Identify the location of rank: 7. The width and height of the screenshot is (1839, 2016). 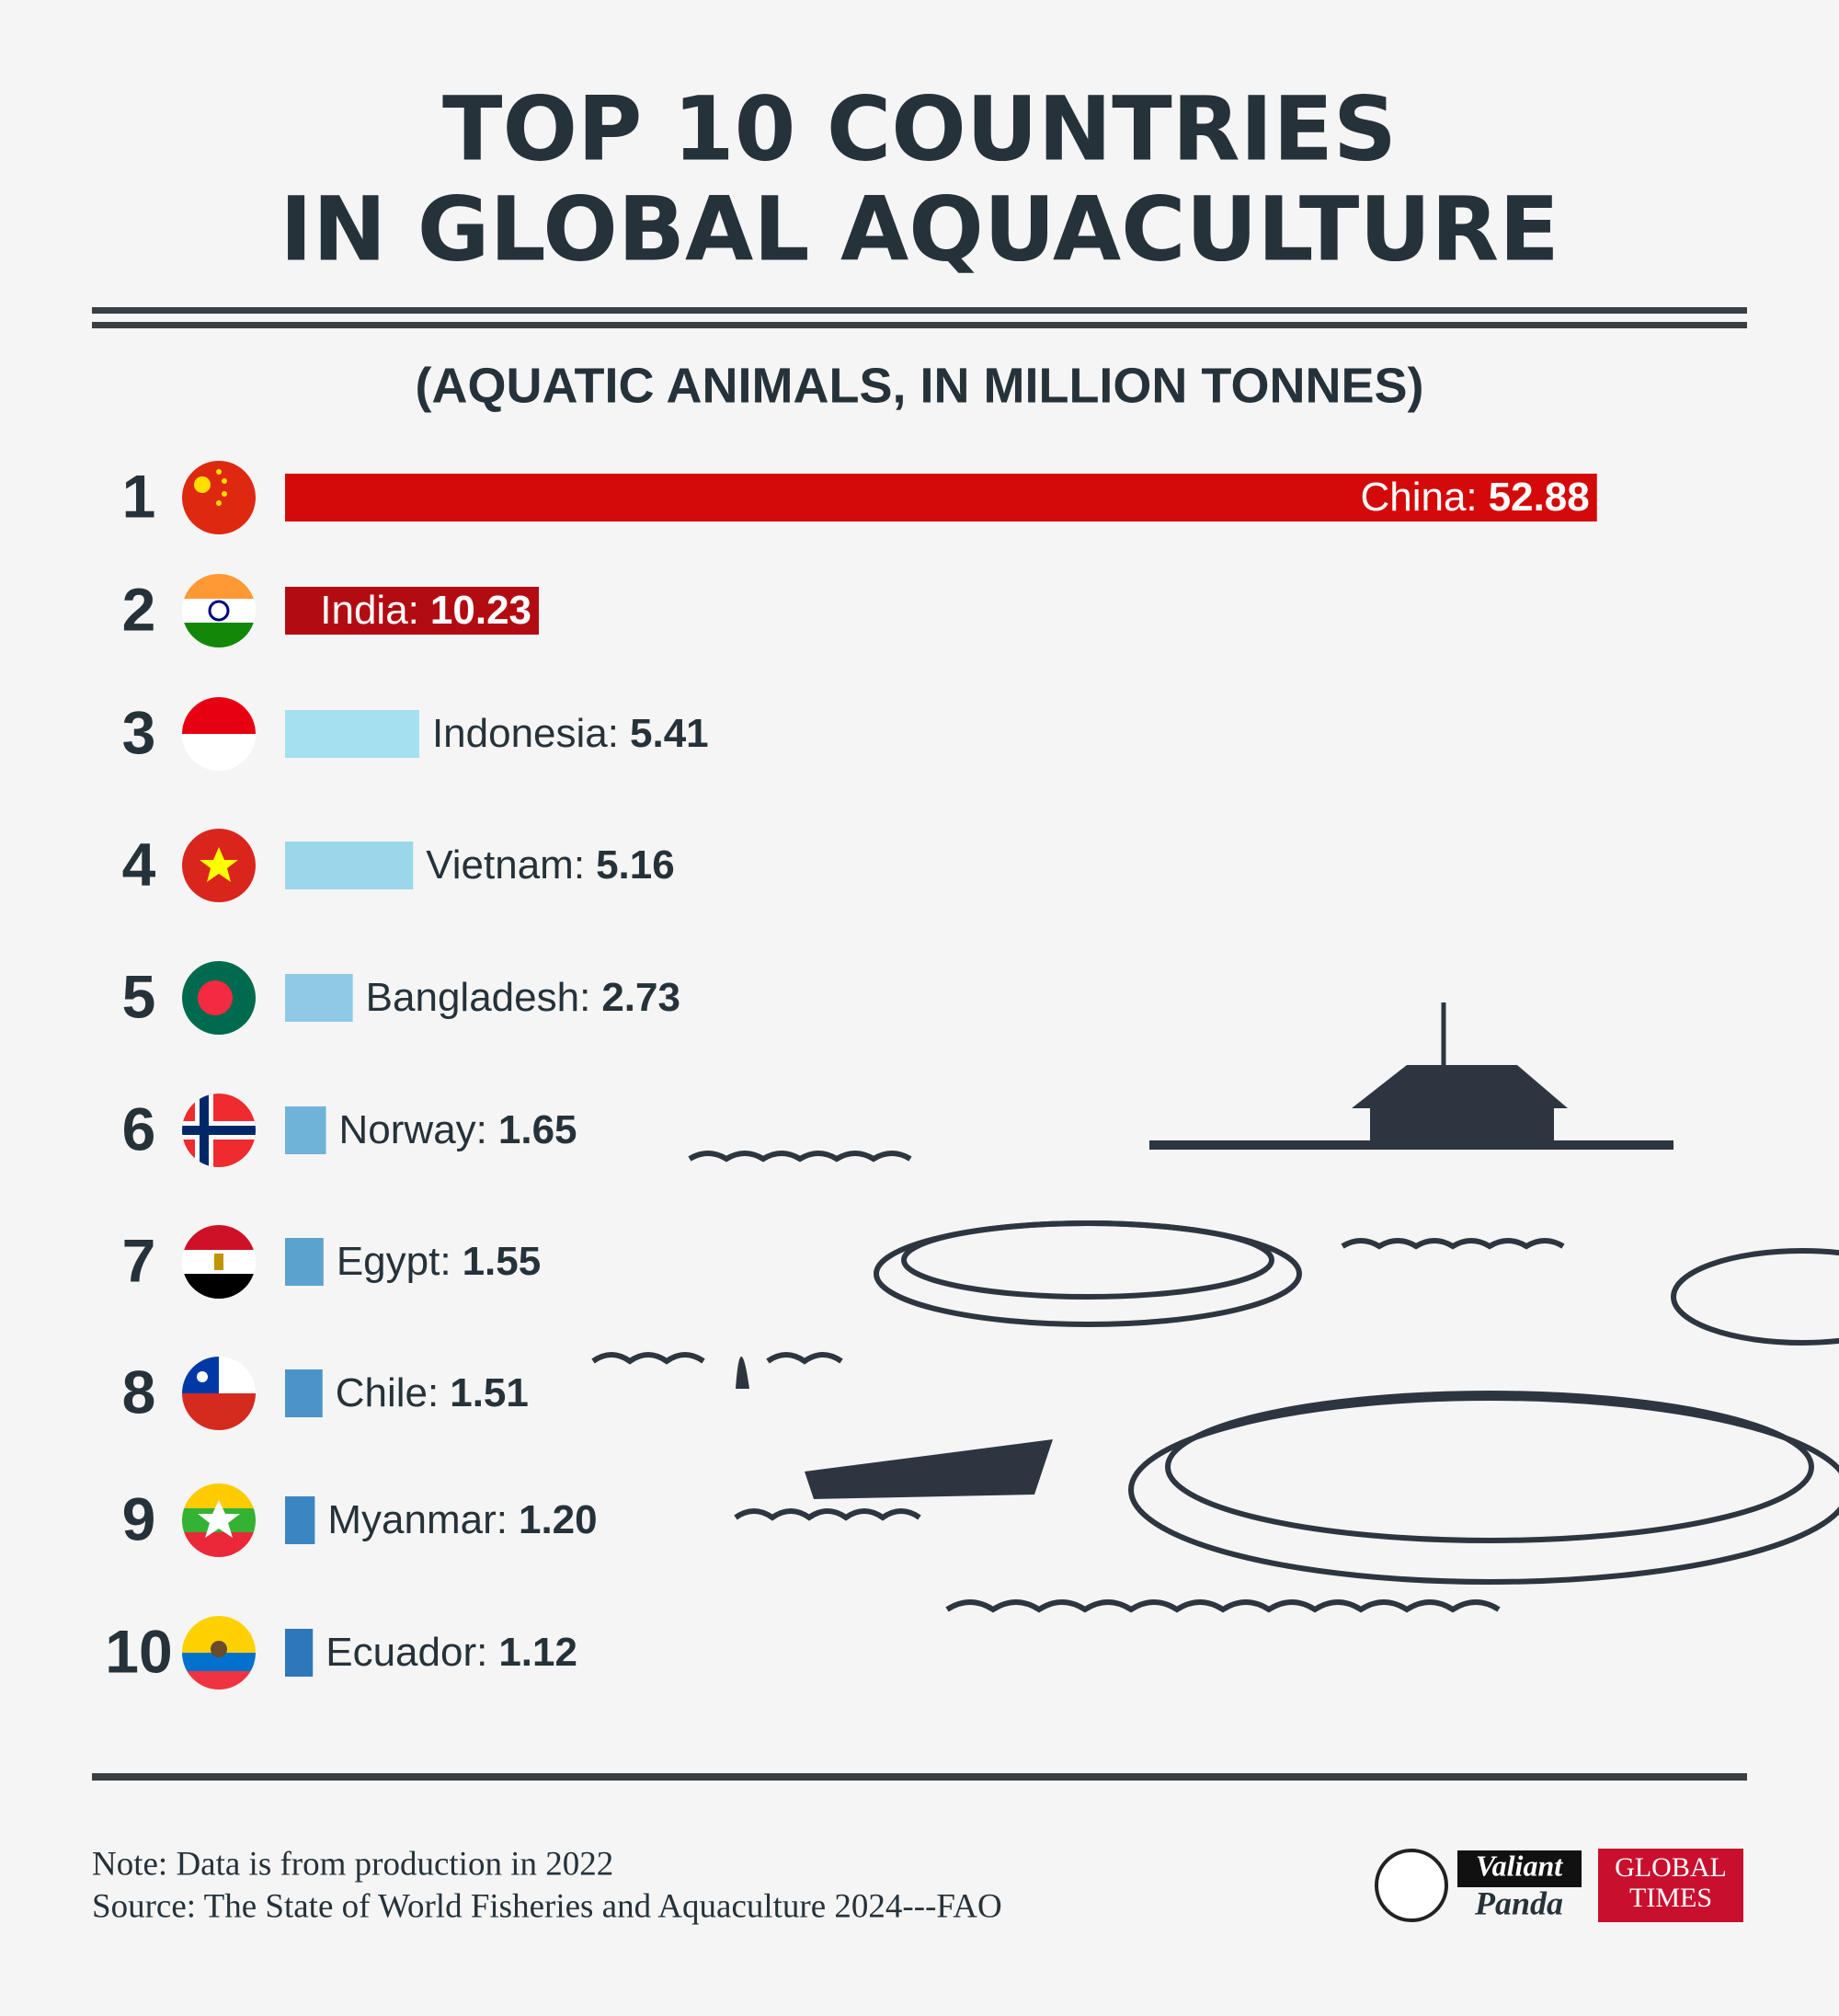
(139, 1260).